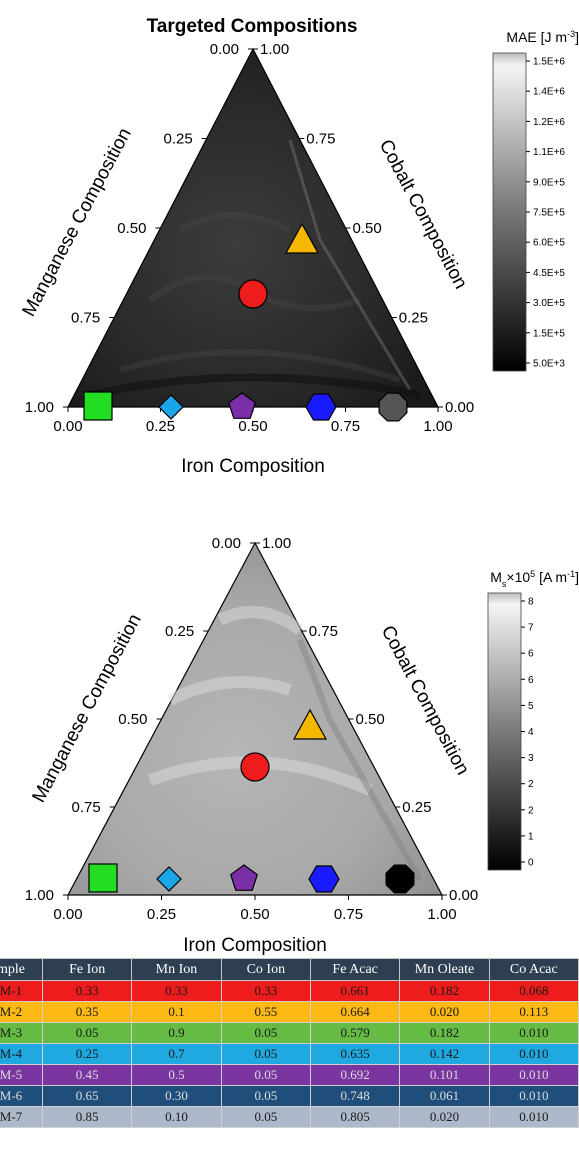  What do you see at coordinates (549, 243) in the screenshot?
I see `colorbar-tick-label: 6.0E+5` at bounding box center [549, 243].